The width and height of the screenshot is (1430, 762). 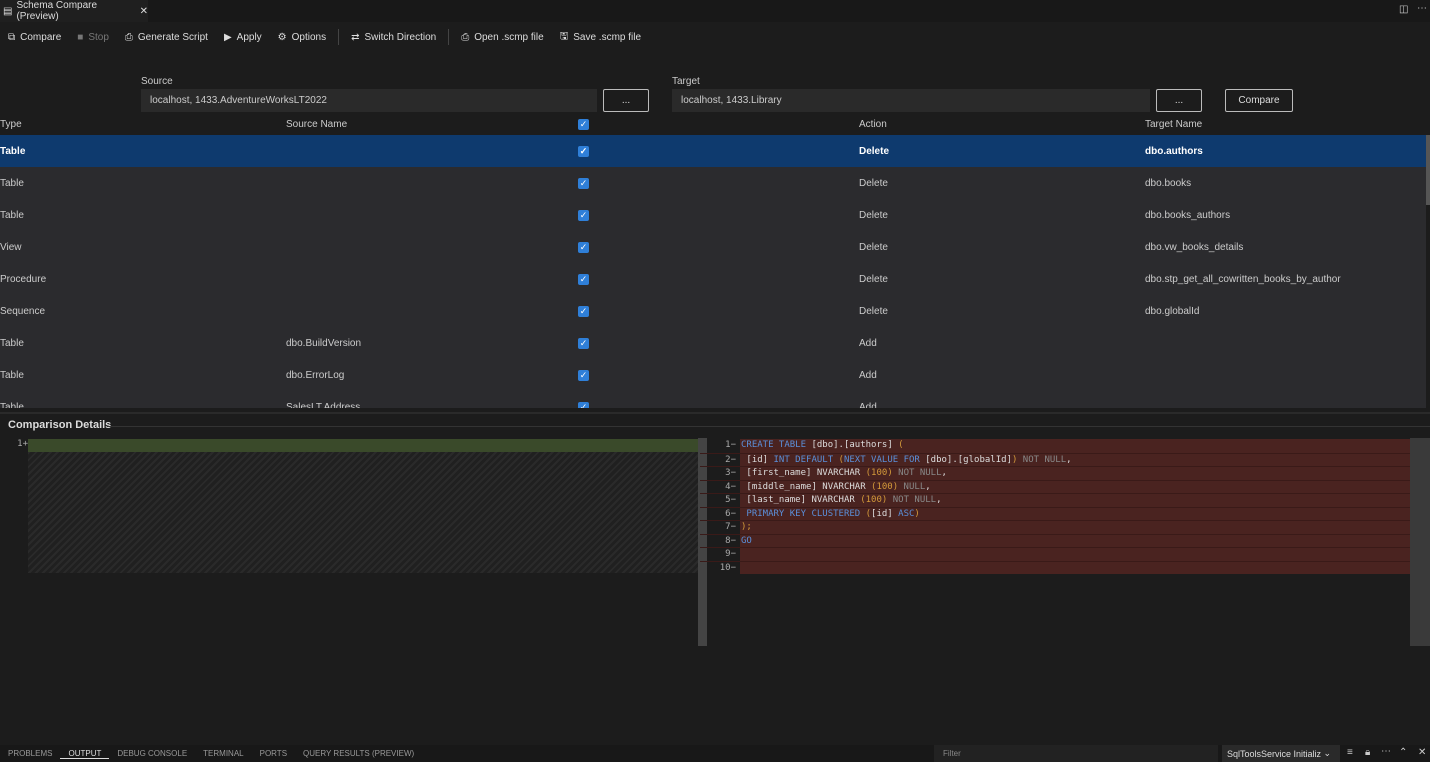 What do you see at coordinates (713, 151) in the screenshot?
I see `table-row: Table ✓ Delete dbo.authors` at bounding box center [713, 151].